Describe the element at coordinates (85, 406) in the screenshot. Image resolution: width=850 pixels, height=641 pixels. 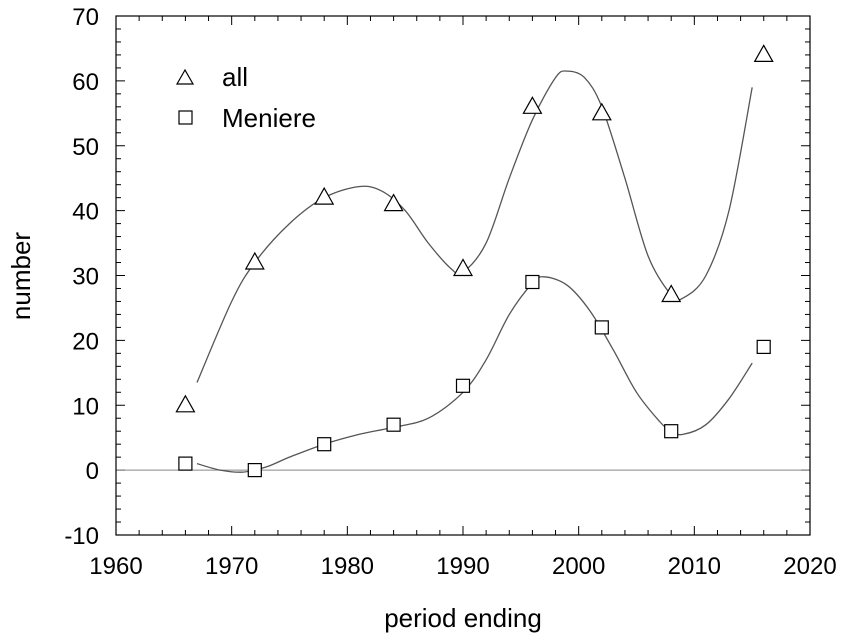
I see `y-tick-label: 10` at that location.